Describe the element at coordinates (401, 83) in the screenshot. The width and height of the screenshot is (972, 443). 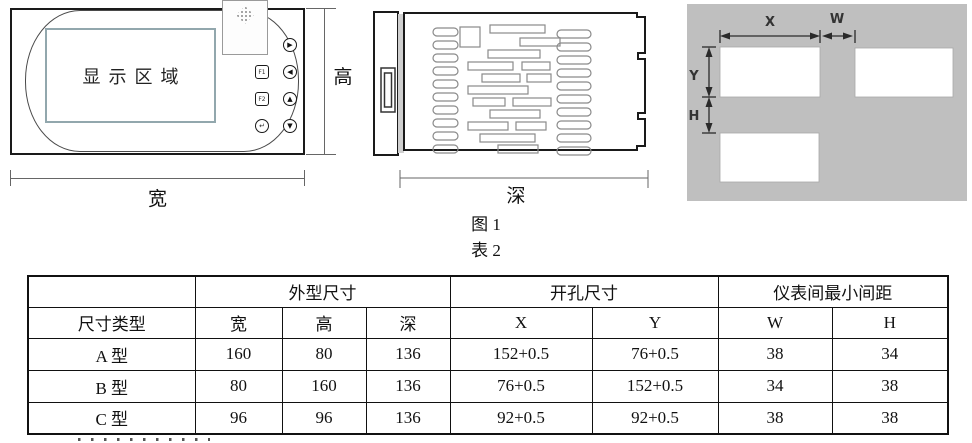
I see `gasket-strip` at that location.